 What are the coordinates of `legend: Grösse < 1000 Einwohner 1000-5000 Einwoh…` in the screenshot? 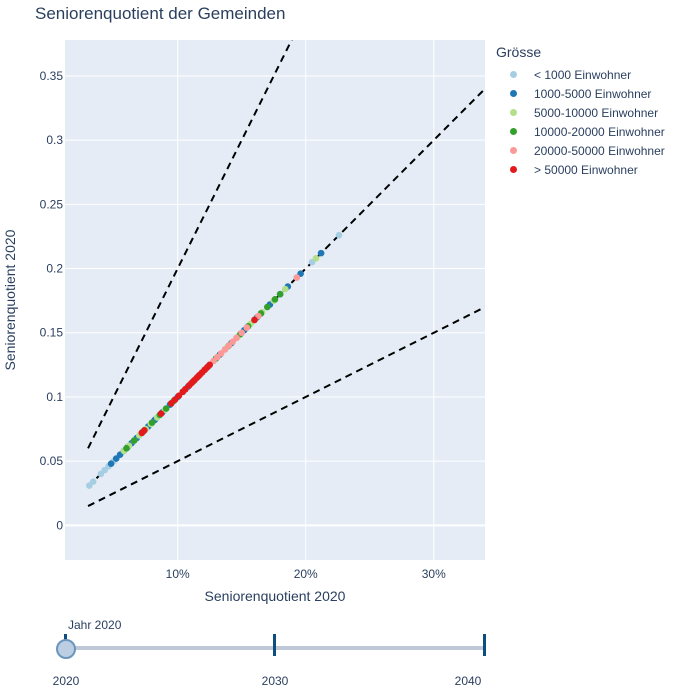 It's located at (580, 111).